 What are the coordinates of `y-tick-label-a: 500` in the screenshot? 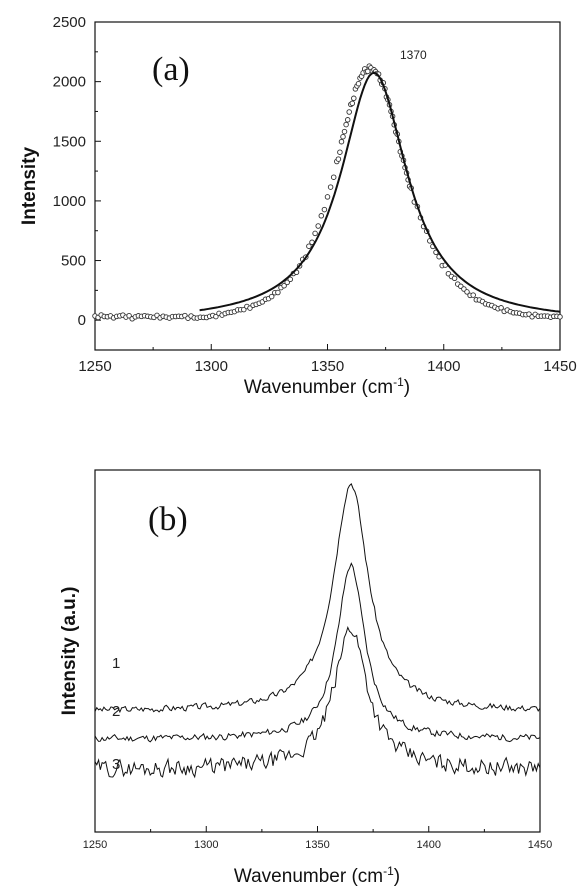 It's located at (73, 261).